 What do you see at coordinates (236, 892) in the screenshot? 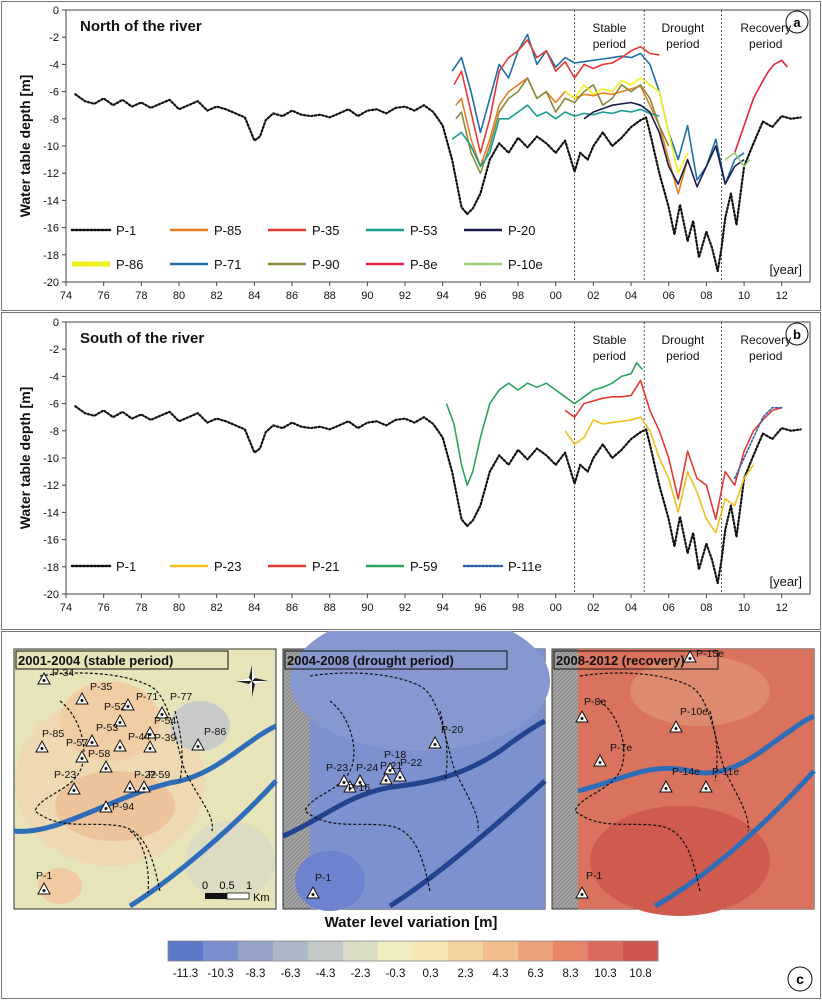
I see `scale-bar: 0 0.5 1 Km` at bounding box center [236, 892].